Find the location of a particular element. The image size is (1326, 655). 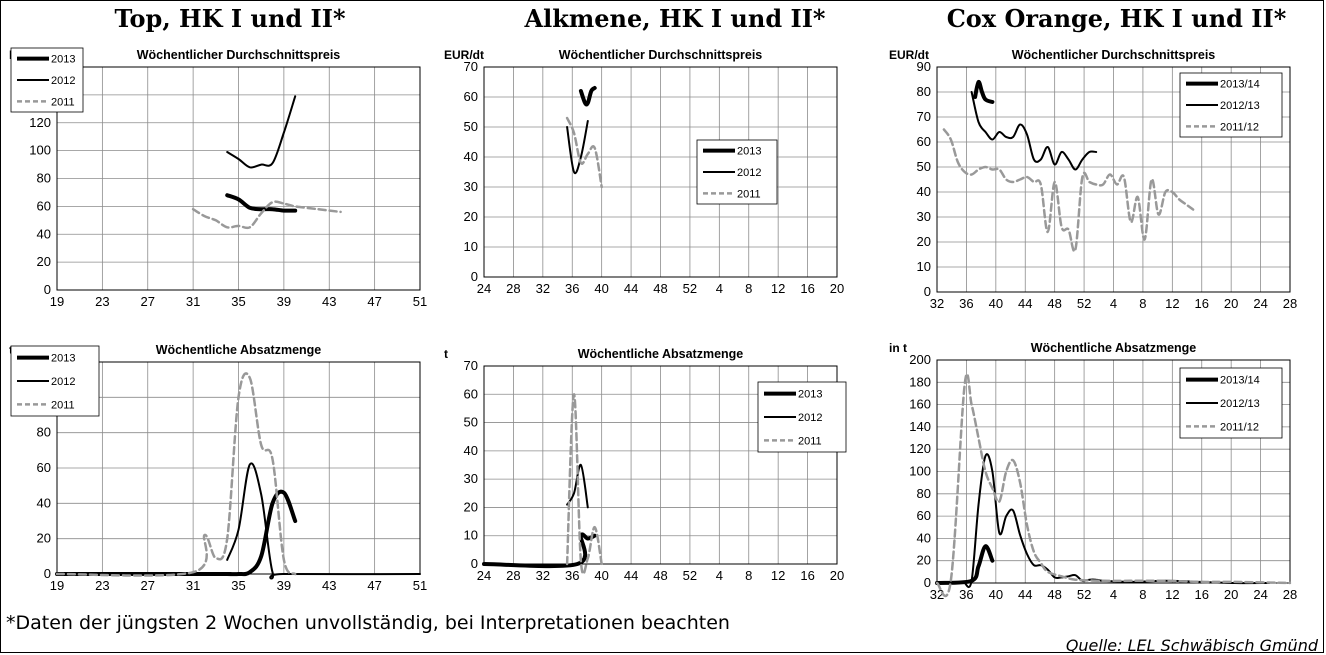

column-title-top: Top, HK I und II* is located at coordinates (230, 18).